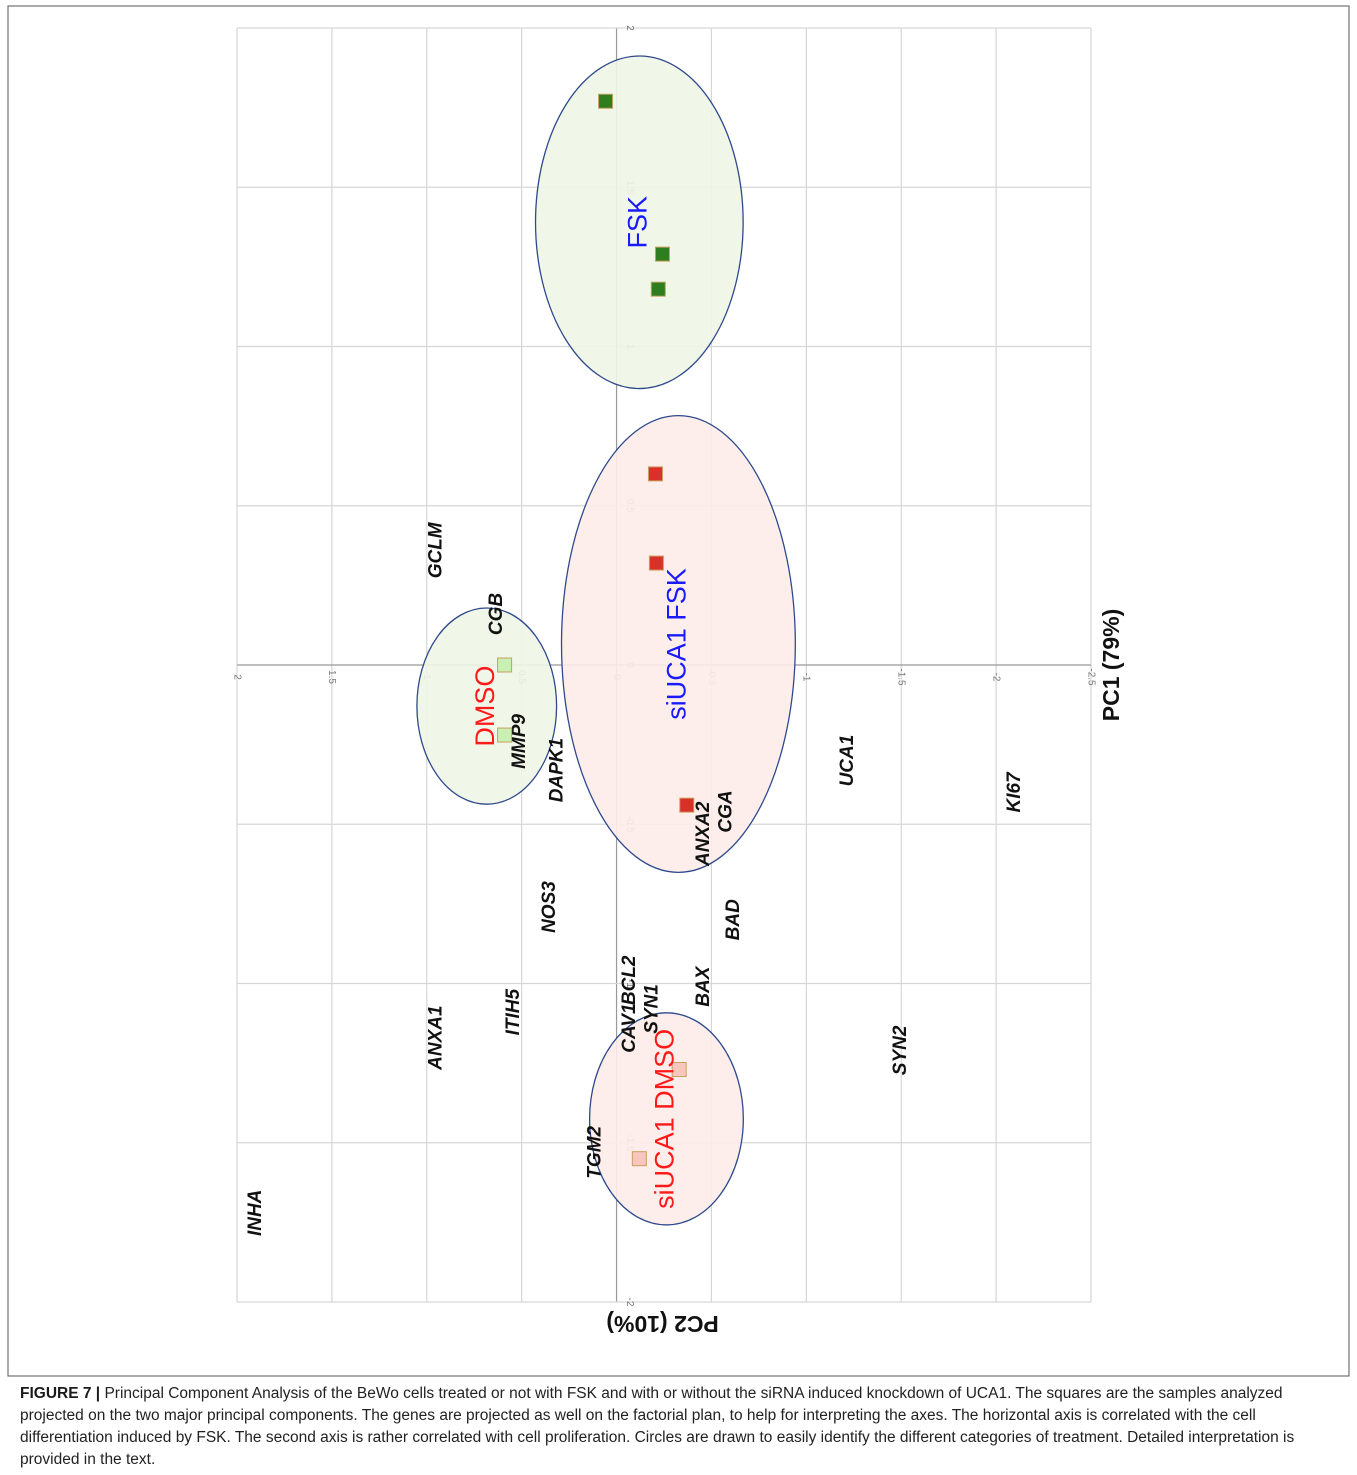 This screenshot has width=1357, height=1475. Describe the element at coordinates (901, 677) in the screenshot. I see `pc2-tick-label: -1.5` at that location.